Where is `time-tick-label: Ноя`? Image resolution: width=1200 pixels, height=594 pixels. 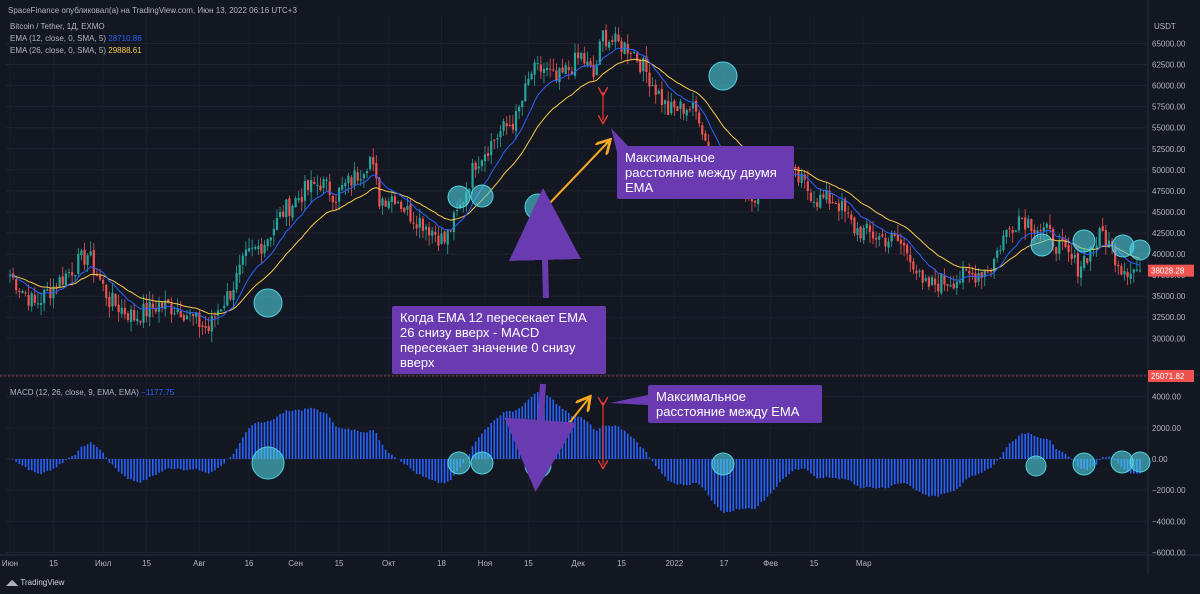 time-tick-label: Ноя is located at coordinates (485, 563).